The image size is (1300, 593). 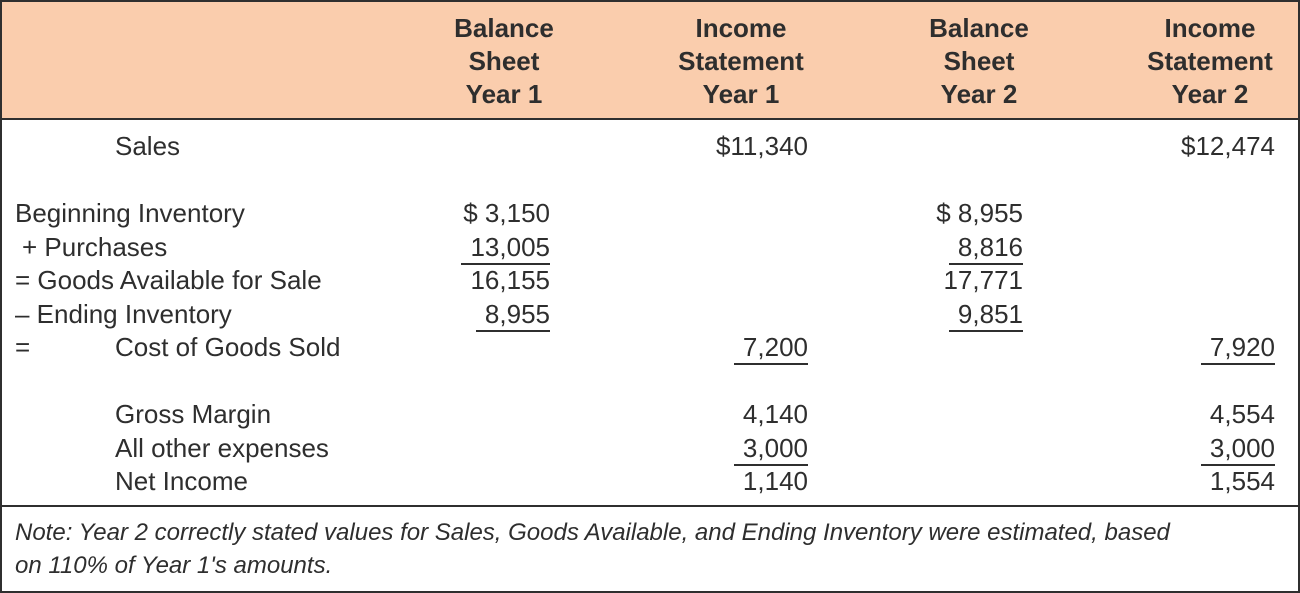 I want to click on beginning-inventory-bs2-value: $ 8,955, so click(x=979, y=213).